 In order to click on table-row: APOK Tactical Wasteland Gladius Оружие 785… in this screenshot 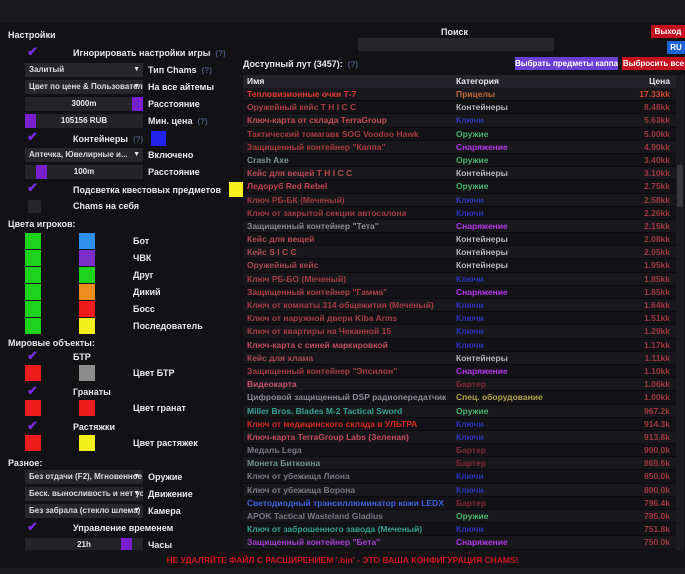, I will do `click(459, 517)`.